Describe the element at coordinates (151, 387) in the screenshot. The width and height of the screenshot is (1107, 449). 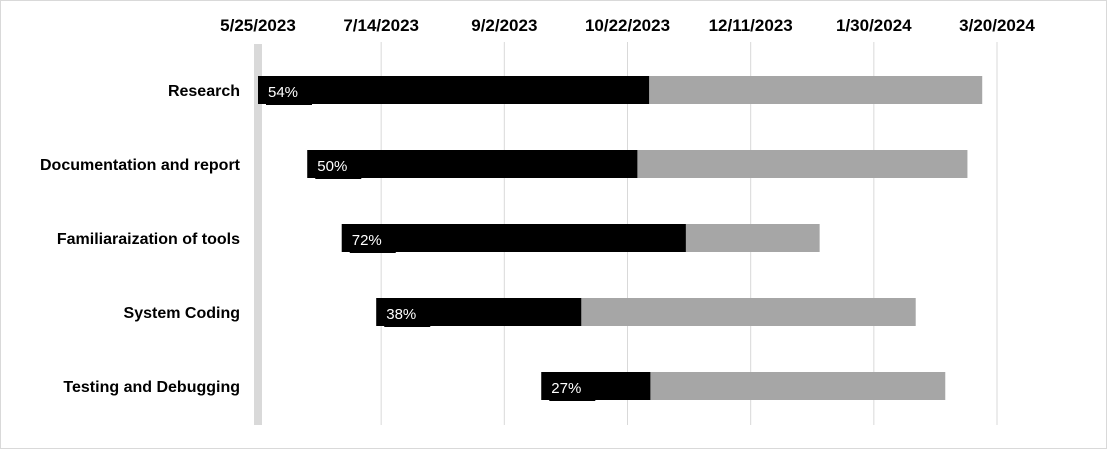
I see `category-label: Testing and Debugging` at that location.